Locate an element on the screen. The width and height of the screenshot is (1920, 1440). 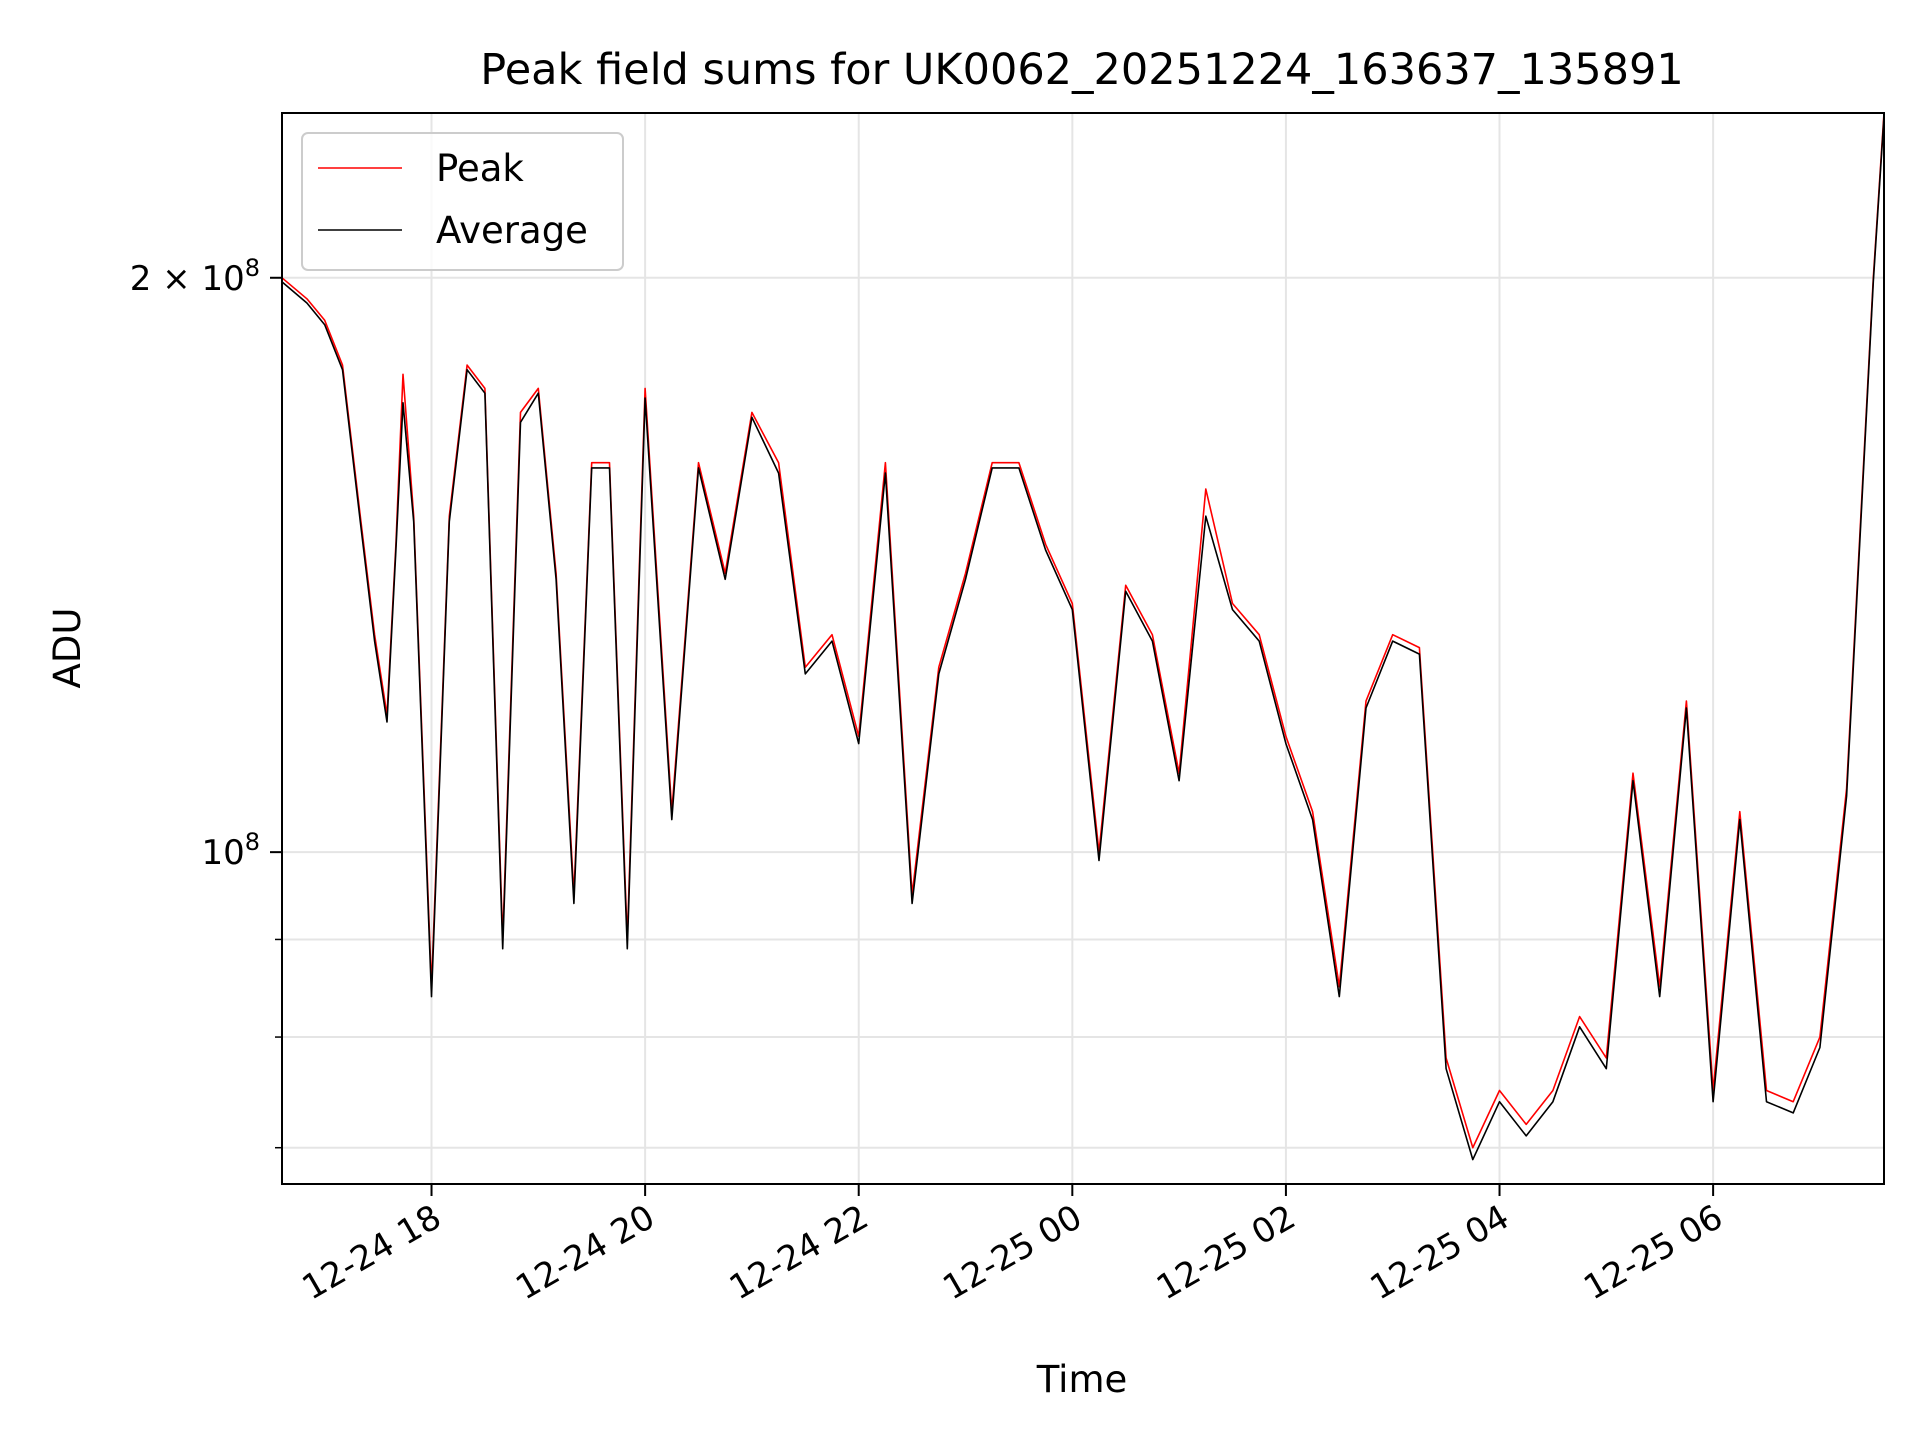
y-axis-label: ADU is located at coordinates (67, 648).